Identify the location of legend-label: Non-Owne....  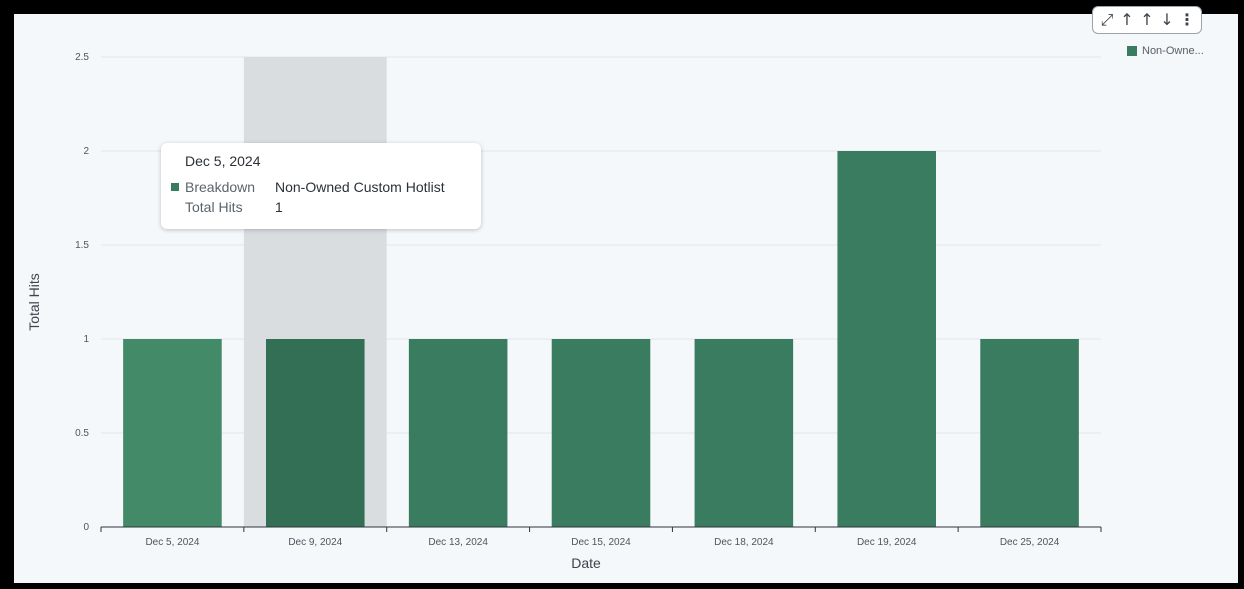
(1173, 51).